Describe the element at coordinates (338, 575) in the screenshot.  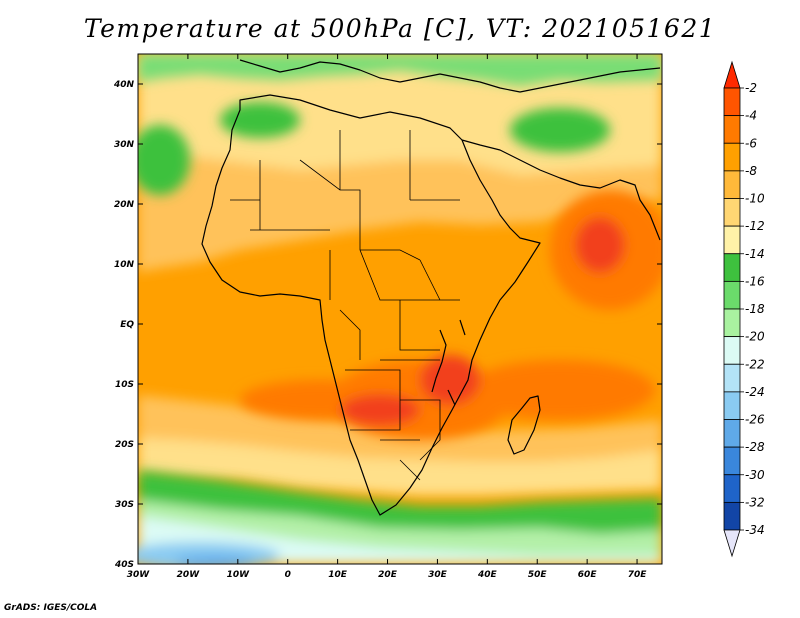
I see `lon-label: 10E` at that location.